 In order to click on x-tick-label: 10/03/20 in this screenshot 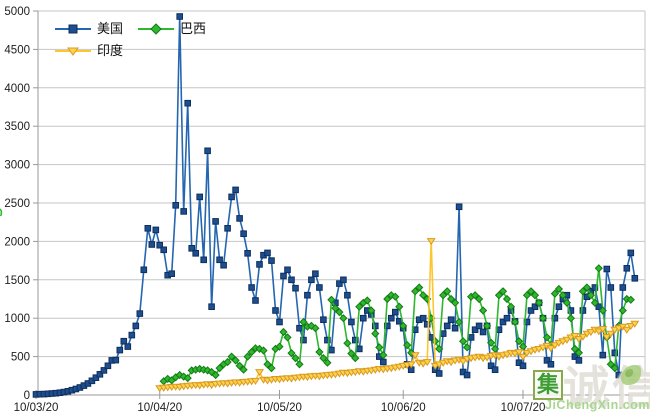, I will do `click(36, 408)`.